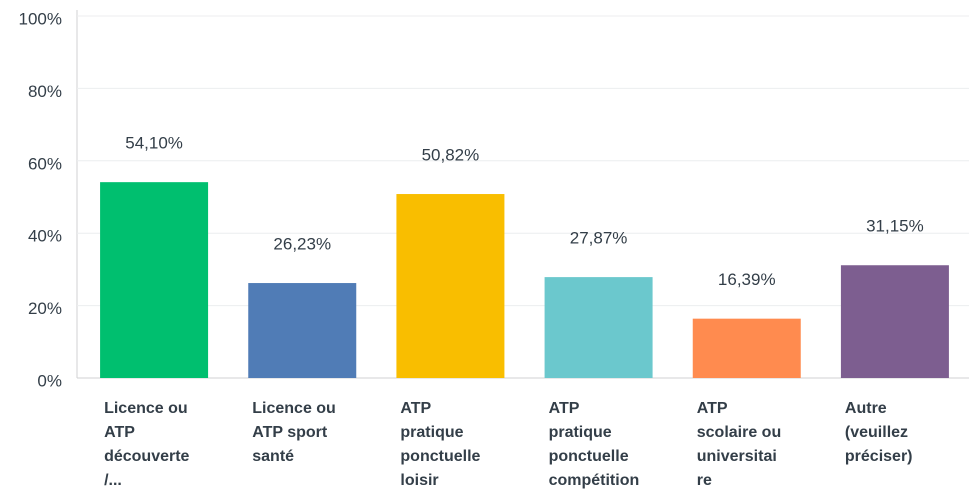 This screenshot has width=969, height=493. I want to click on y-tick-label: 80%, so click(45, 91).